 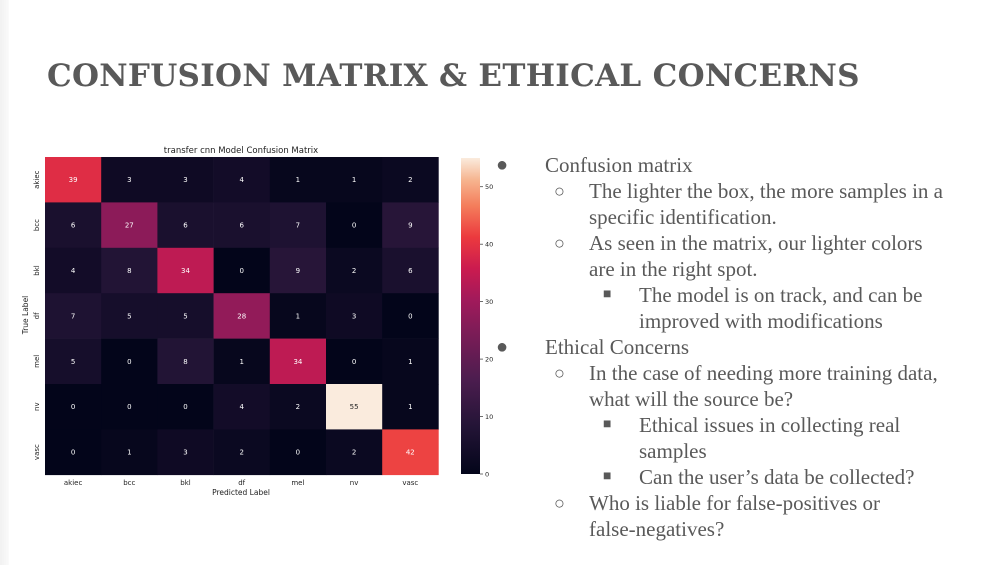 What do you see at coordinates (735, 503) in the screenshot?
I see `bullet-text-line: Who is liable for false-positives or` at bounding box center [735, 503].